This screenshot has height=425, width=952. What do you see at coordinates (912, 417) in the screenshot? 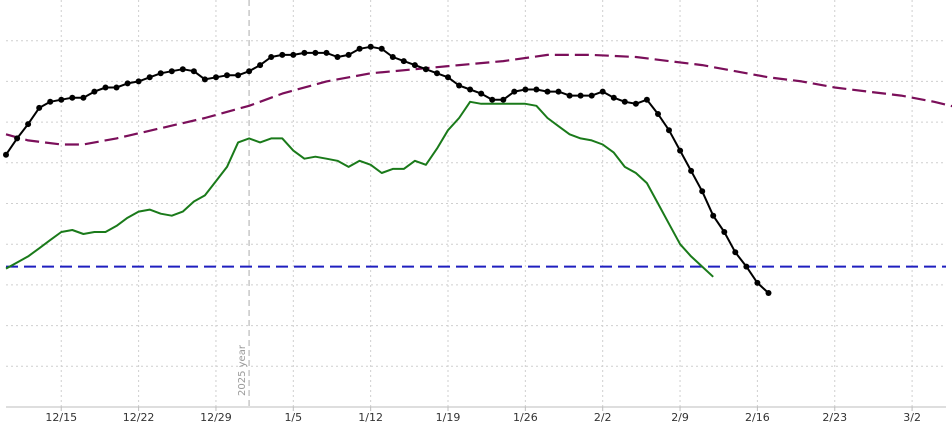
I see `x-tick-label: 3/2` at bounding box center [912, 417].